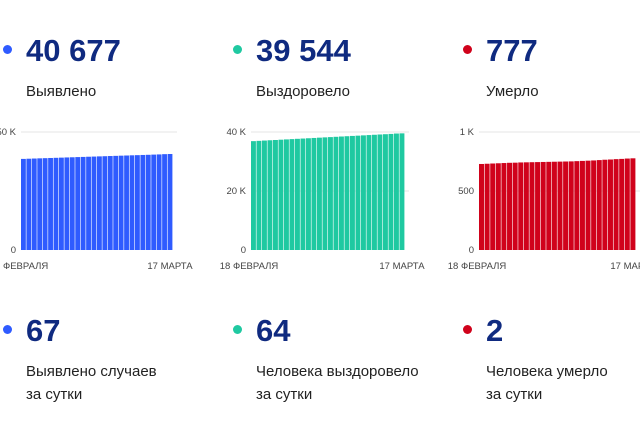 Image resolution: width=640 pixels, height=427 pixels. What do you see at coordinates (512, 50) in the screenshot?
I see `stat-value: 777` at bounding box center [512, 50].